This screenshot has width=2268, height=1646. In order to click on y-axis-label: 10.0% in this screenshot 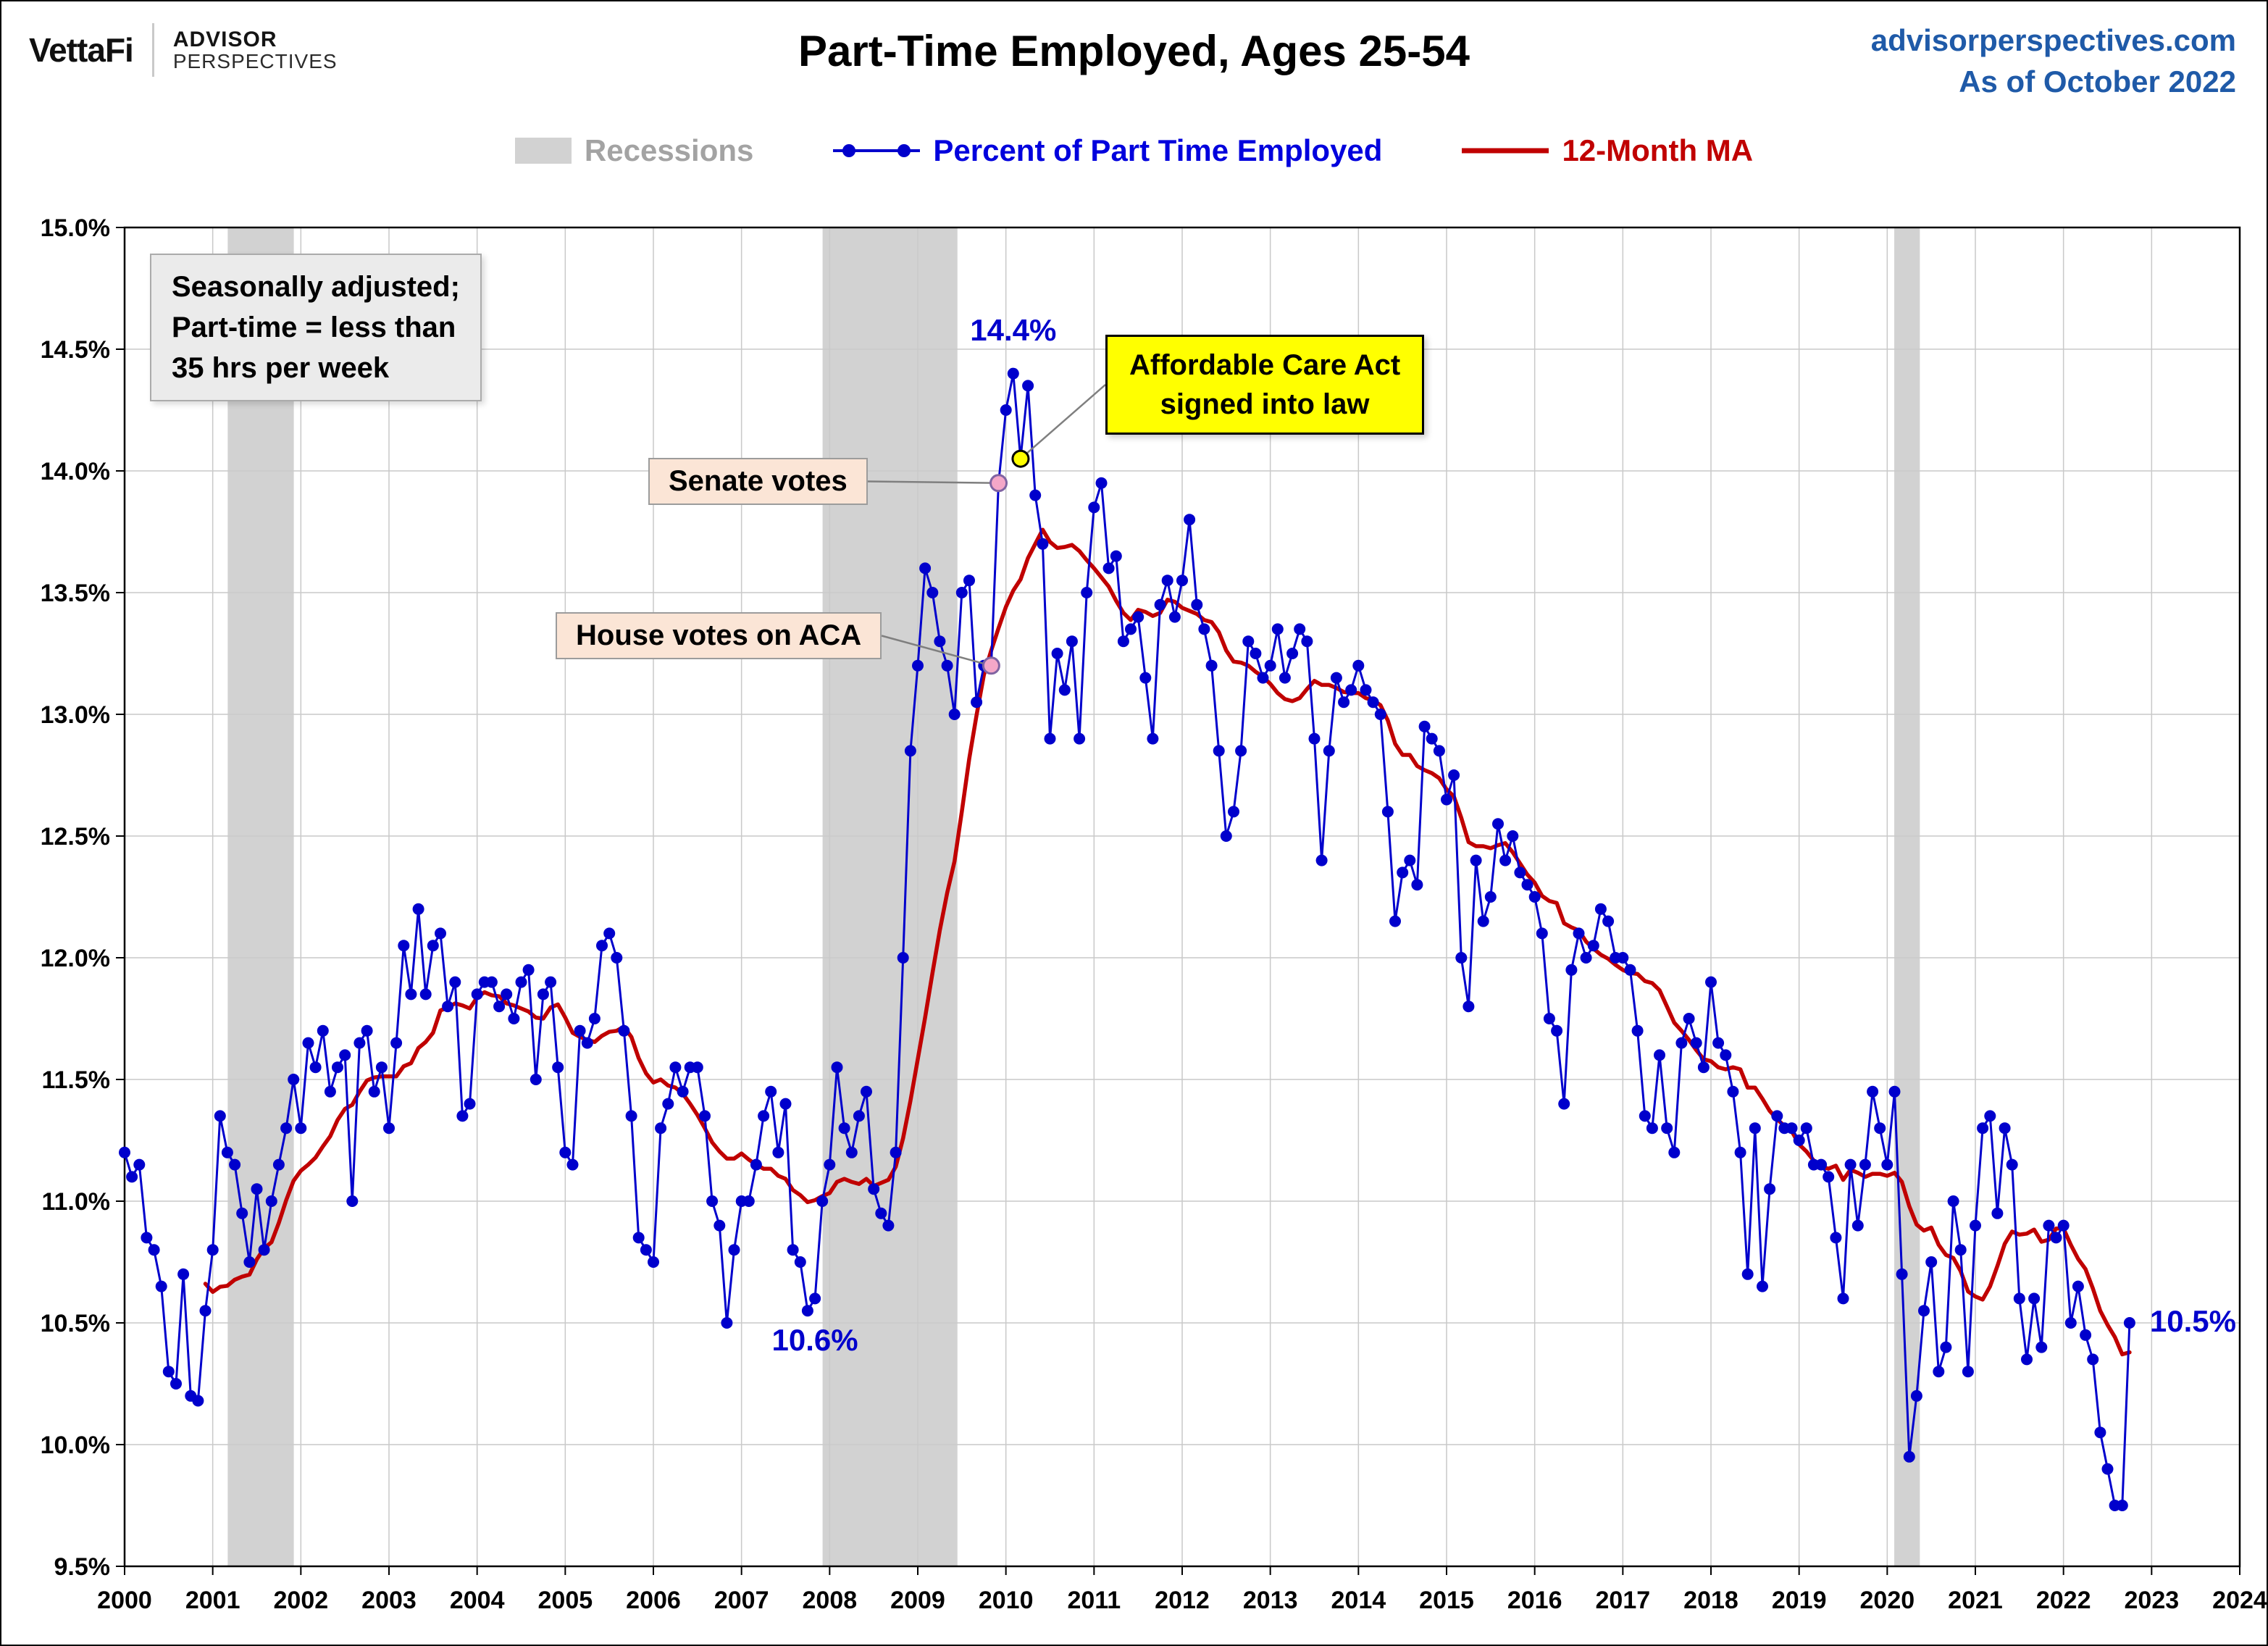, I will do `click(76, 1445)`.